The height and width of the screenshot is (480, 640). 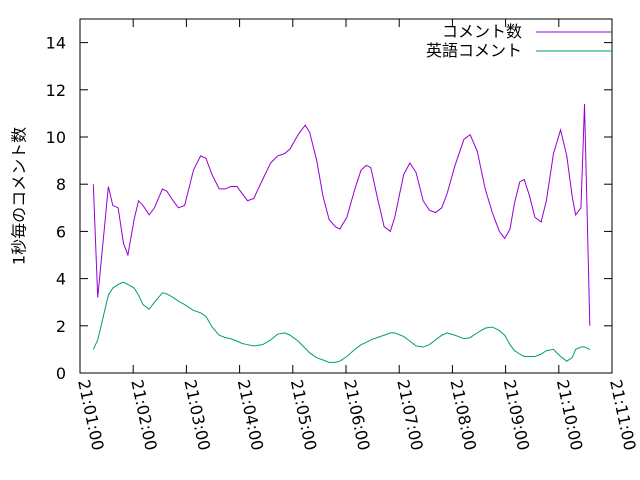 What do you see at coordinates (474, 50) in the screenshot?
I see `legend-label: 英語コメント` at bounding box center [474, 50].